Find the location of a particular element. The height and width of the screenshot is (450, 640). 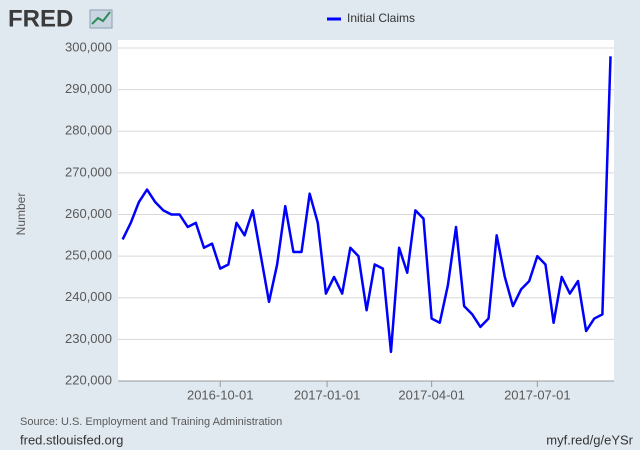

x-tick-label: 2016-10-01 is located at coordinates (220, 394).